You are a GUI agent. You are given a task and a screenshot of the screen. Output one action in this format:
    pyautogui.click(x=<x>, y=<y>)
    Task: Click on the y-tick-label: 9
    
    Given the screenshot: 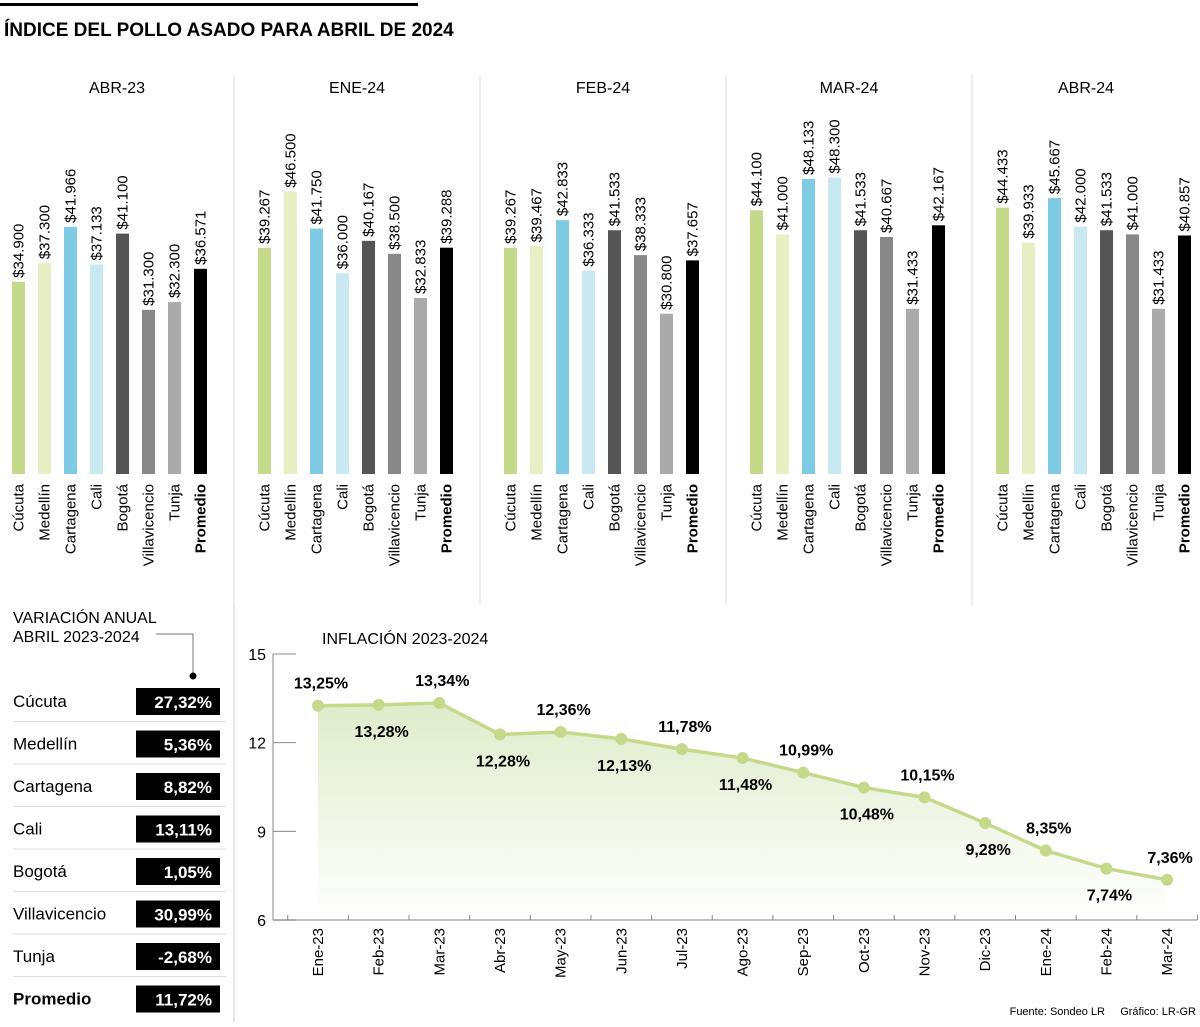 What is the action you would take?
    pyautogui.click(x=261, y=832)
    